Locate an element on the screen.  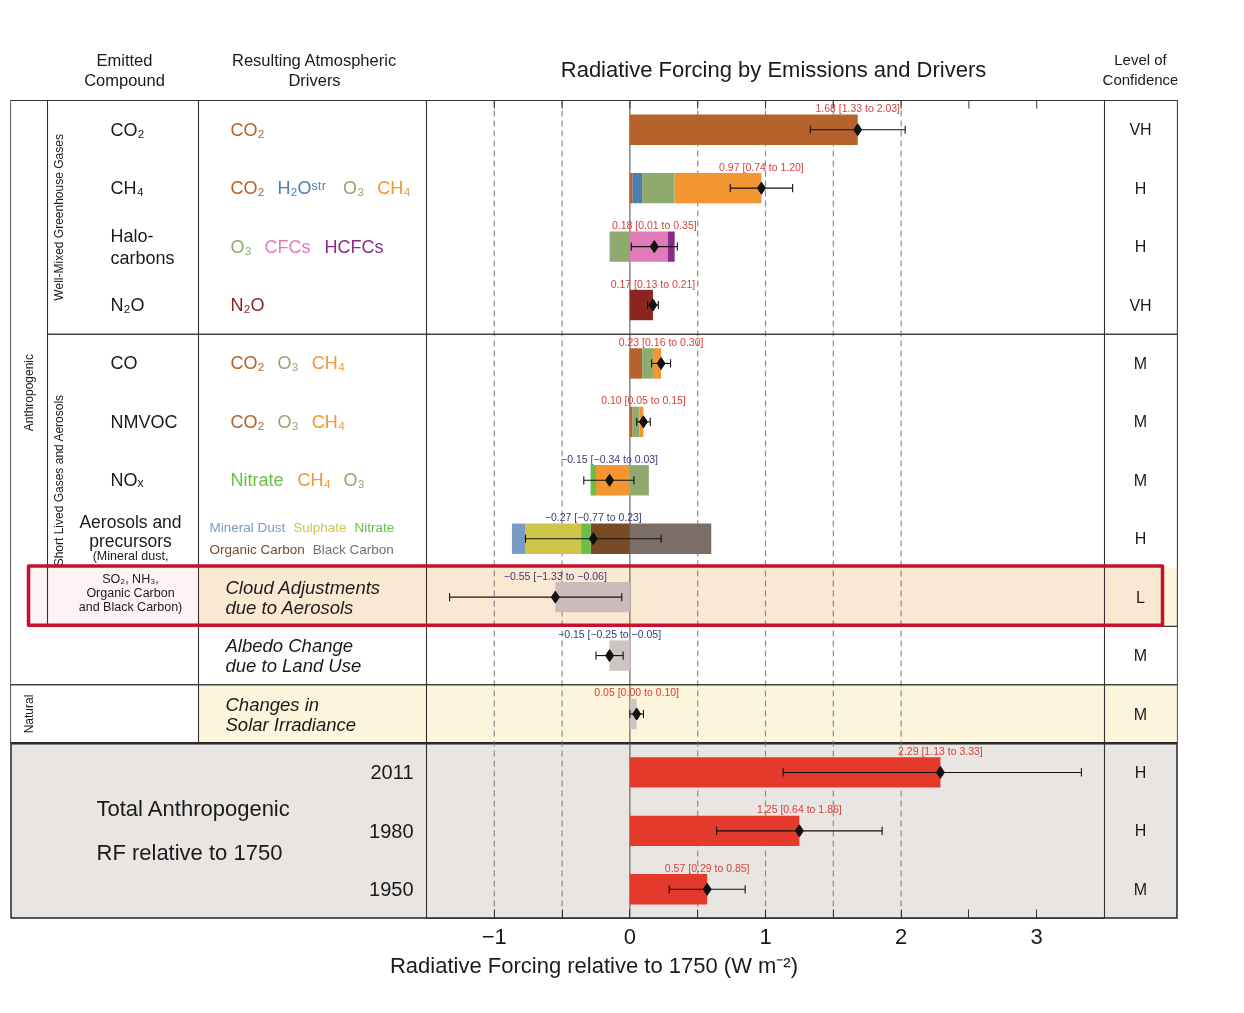
text: Well-Mixed Greenhouse Gases is located at coordinates (58, 217).